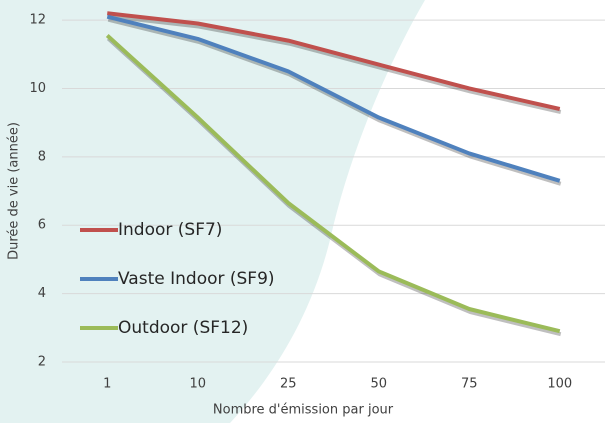 The image size is (605, 423). What do you see at coordinates (42, 293) in the screenshot?
I see `y-tick-label: 4` at bounding box center [42, 293].